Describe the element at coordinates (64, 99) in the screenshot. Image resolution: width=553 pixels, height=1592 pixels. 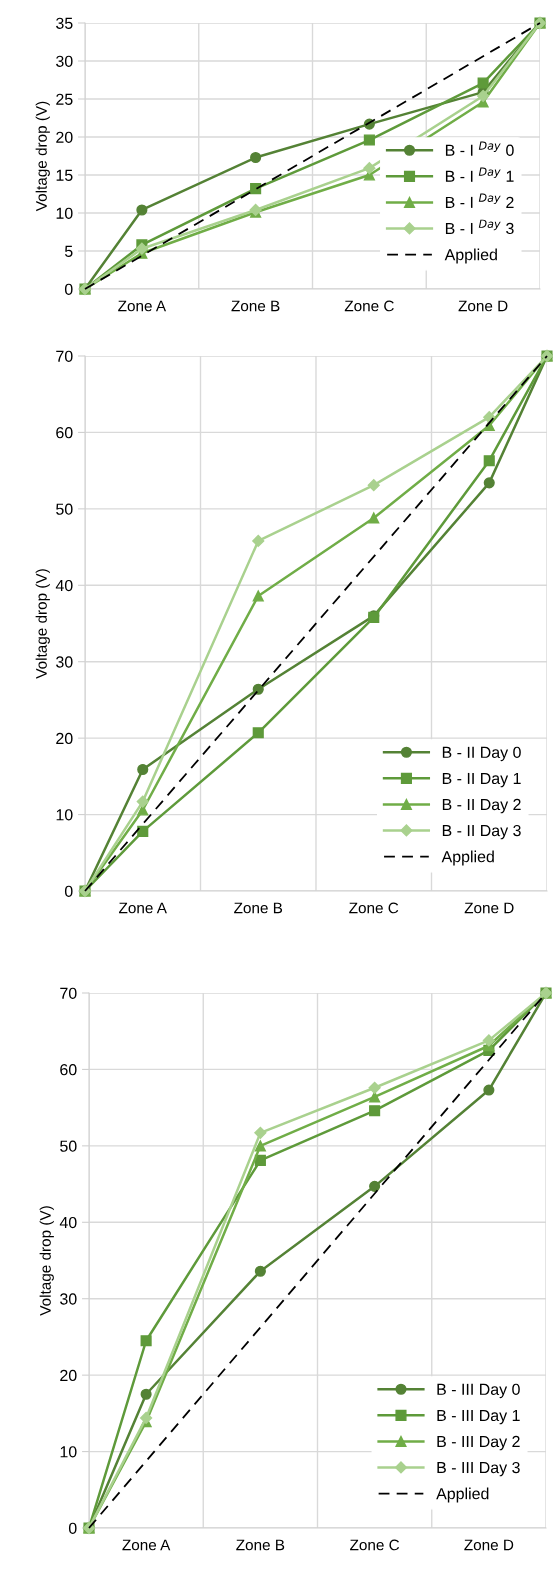
I see `y-tick-label: 25` at that location.